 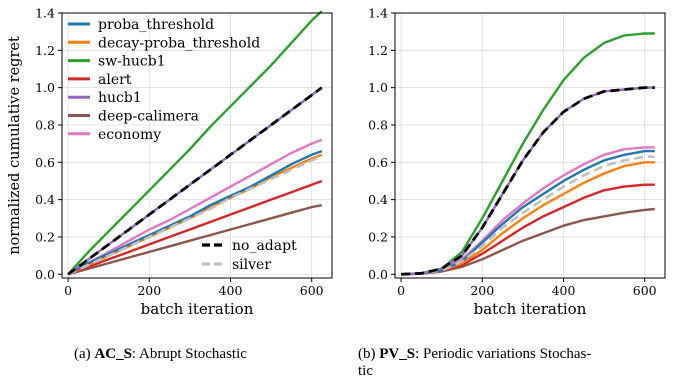 I want to click on caption-a-tag: (a), so click(x=82, y=354).